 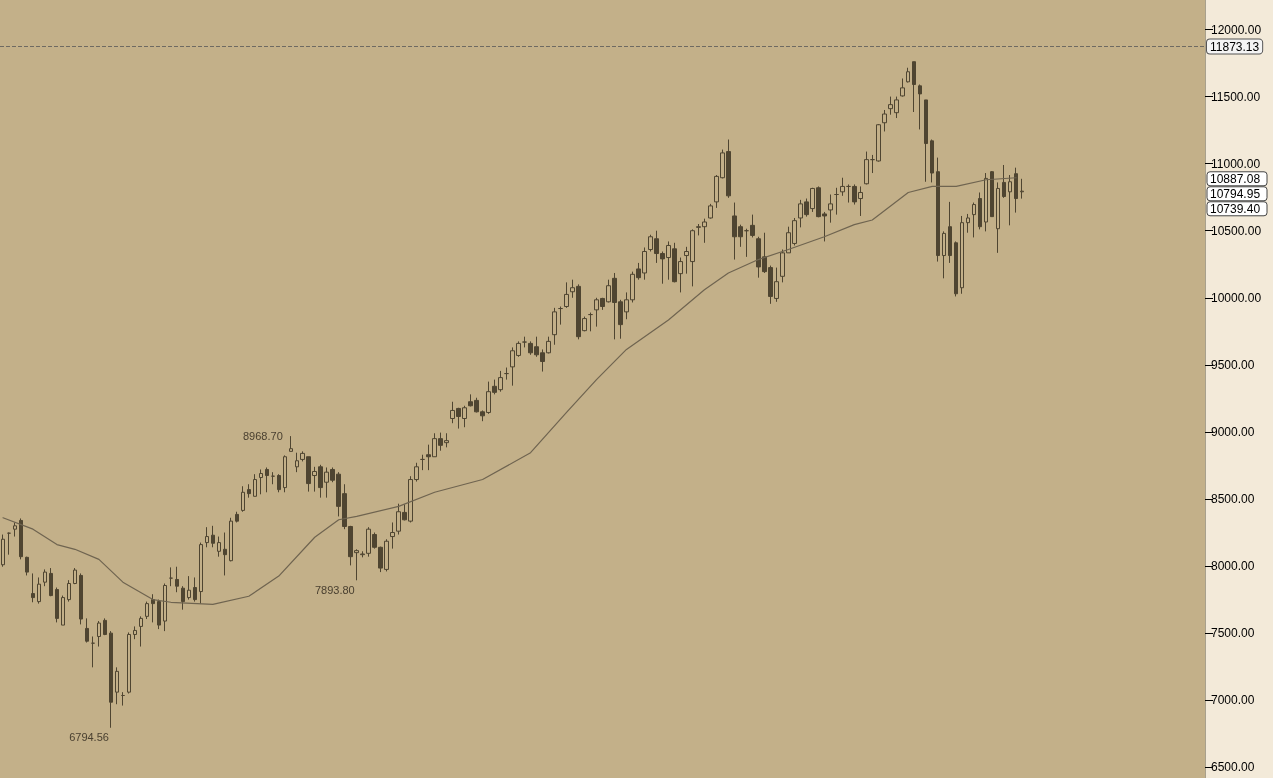 What do you see at coordinates (1236, 163) in the screenshot?
I see `y-tick-label: 11000.00` at bounding box center [1236, 163].